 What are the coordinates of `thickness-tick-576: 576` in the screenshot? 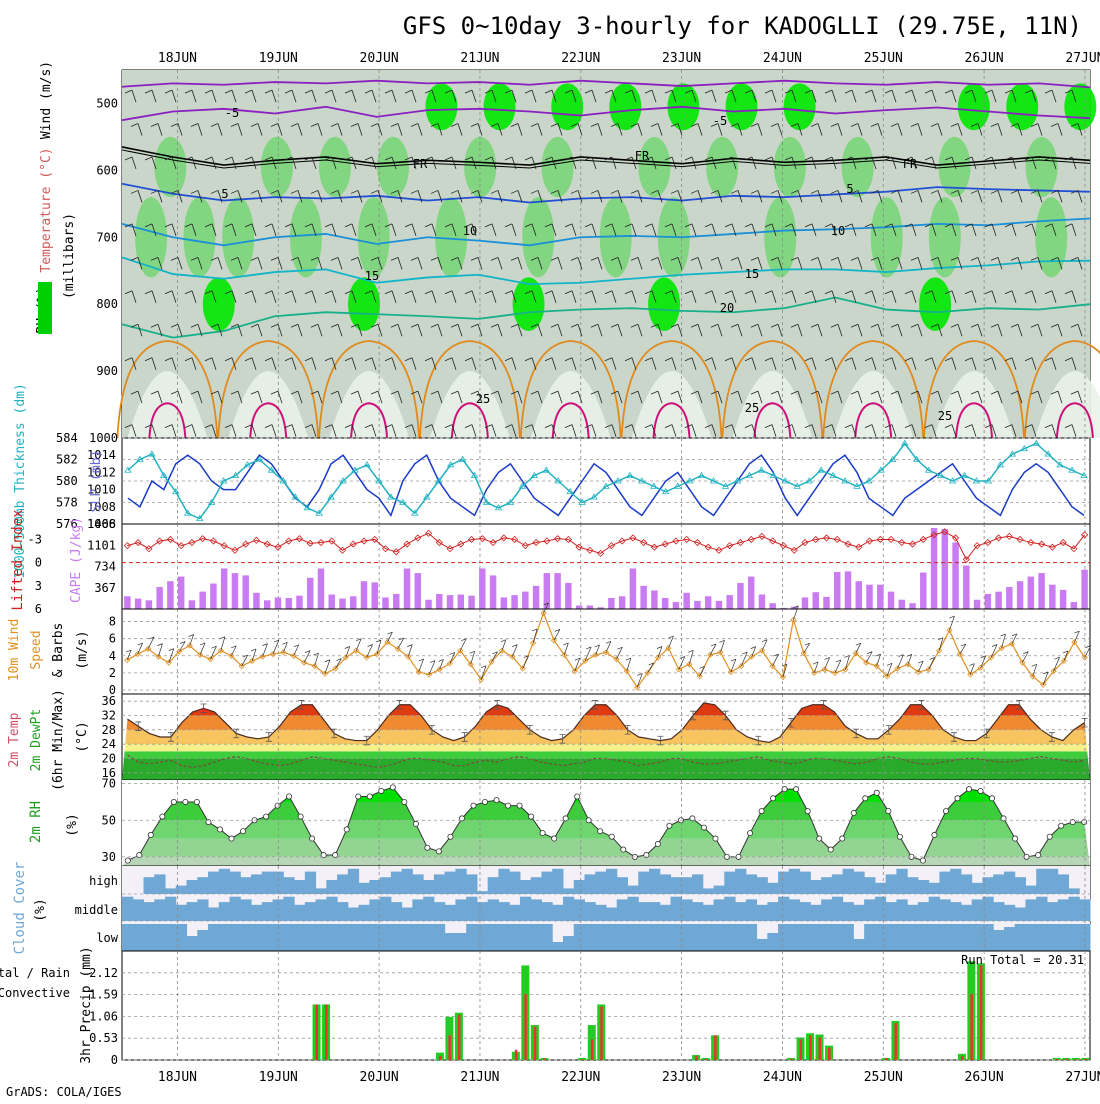 It's located at (67, 524).